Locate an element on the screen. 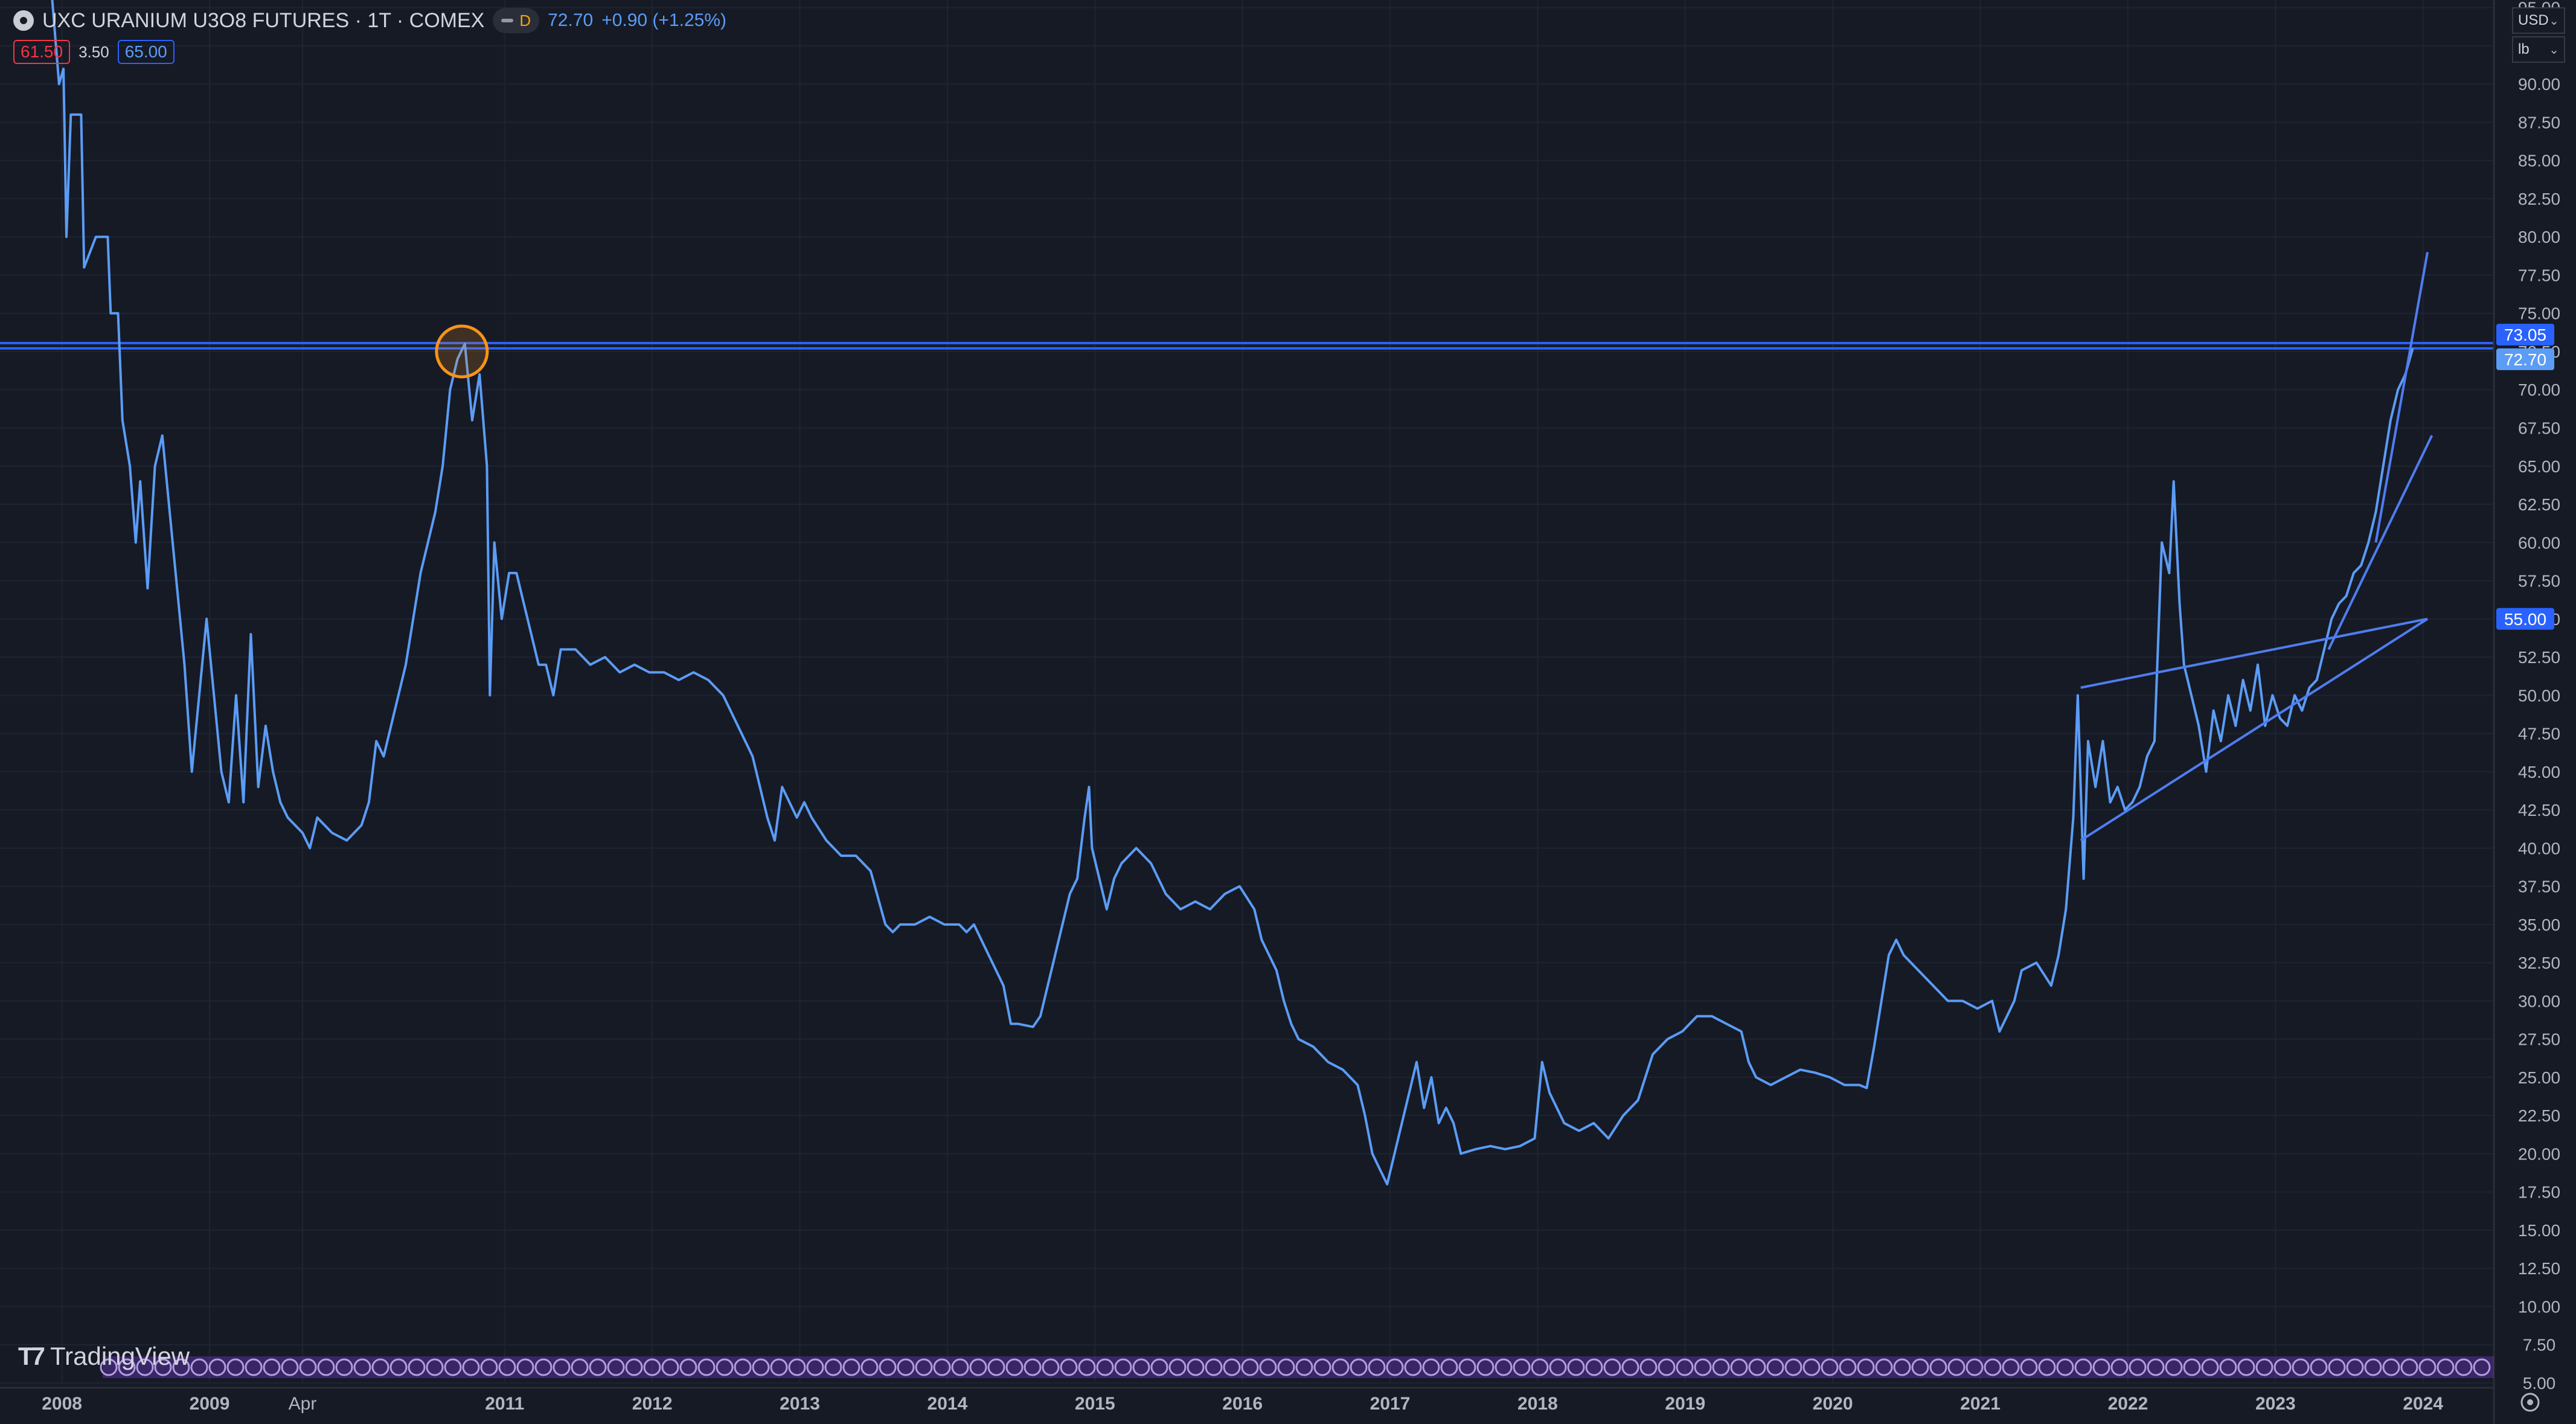  currency-select: USD ⌄ is located at coordinates (2538, 20).